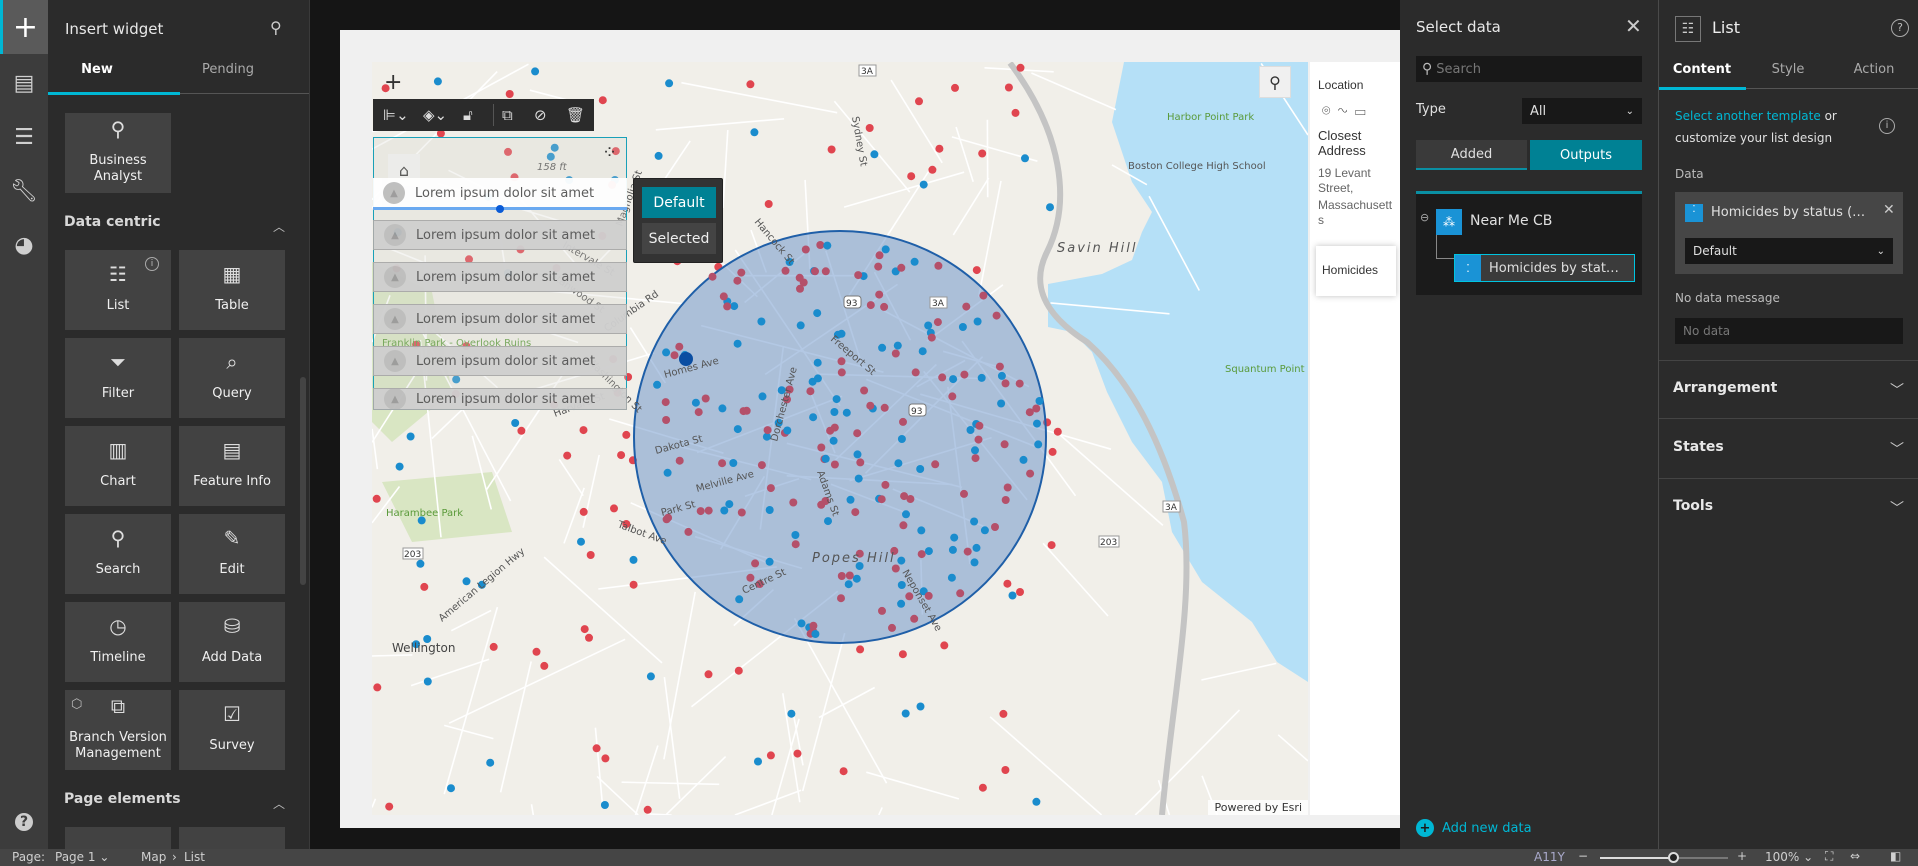 The height and width of the screenshot is (866, 1918). What do you see at coordinates (1789, 857) in the screenshot?
I see `zoom-level: 100% ⌄` at bounding box center [1789, 857].